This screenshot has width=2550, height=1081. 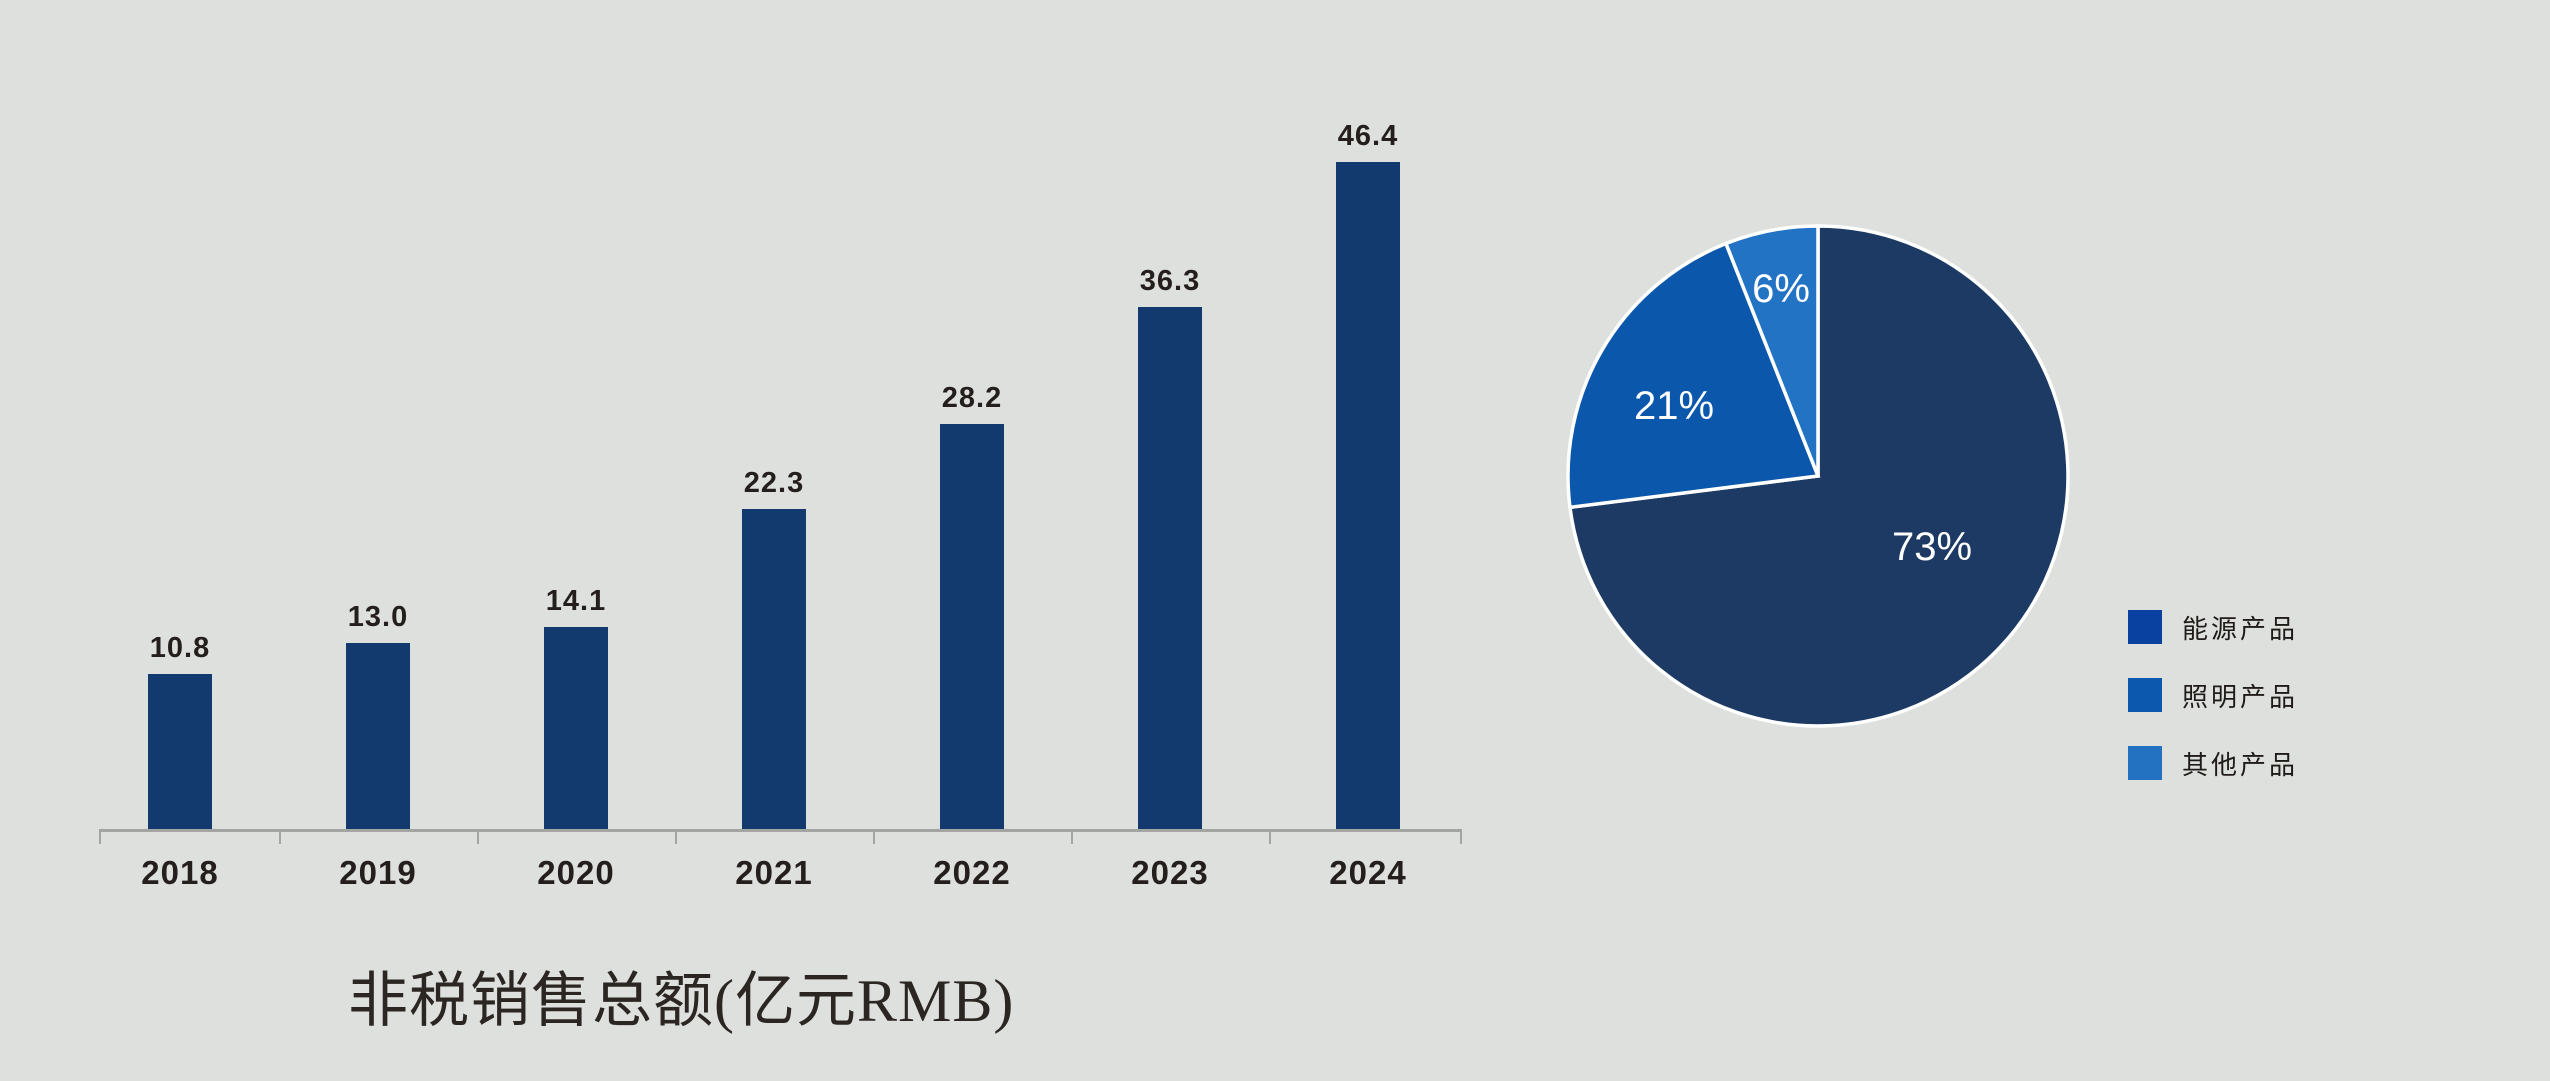 What do you see at coordinates (180, 648) in the screenshot?
I see `bar-value-label: 10.8` at bounding box center [180, 648].